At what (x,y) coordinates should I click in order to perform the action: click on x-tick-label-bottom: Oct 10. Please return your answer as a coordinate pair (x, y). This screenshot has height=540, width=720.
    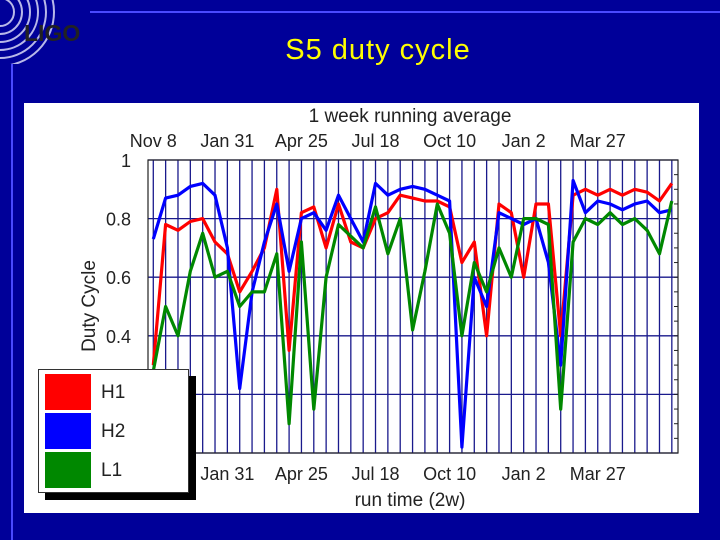
    Looking at the image, I should click on (449, 474).